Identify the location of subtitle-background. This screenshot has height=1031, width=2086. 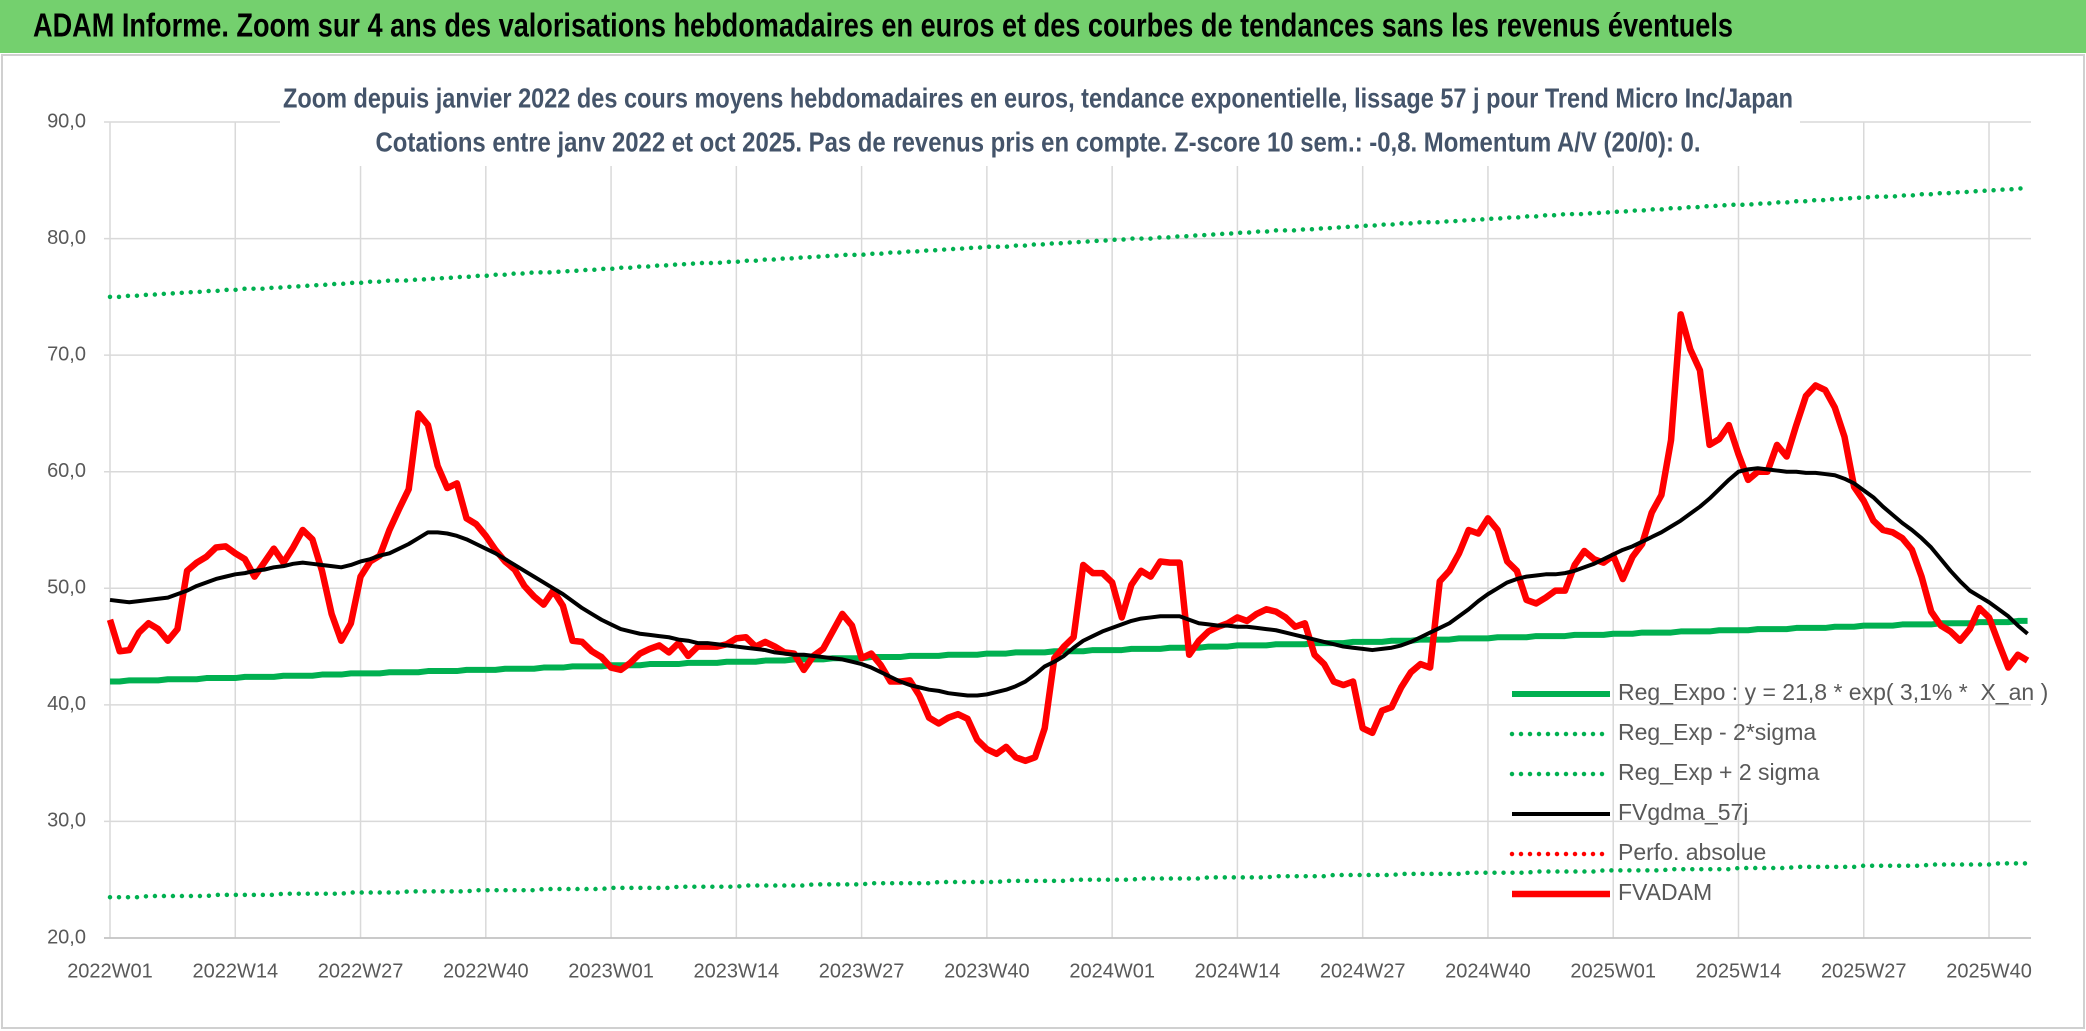
(1040, 120).